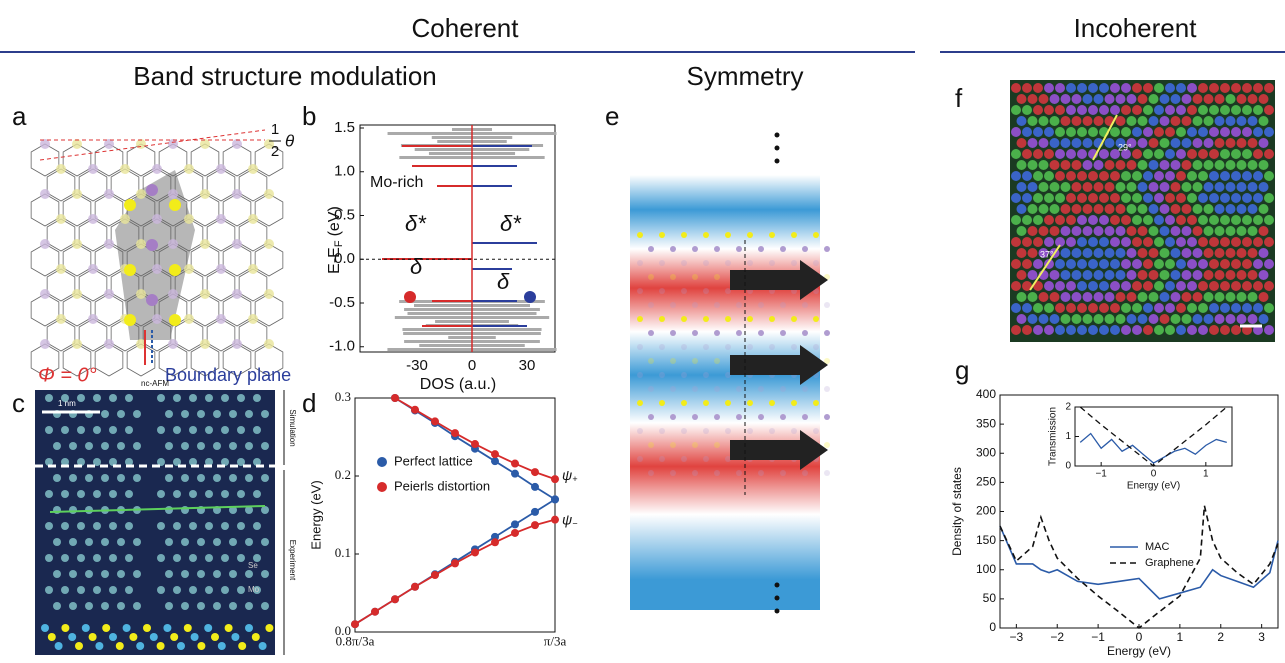 The height and width of the screenshot is (663, 1285). What do you see at coordinates (109, 294) in the screenshot?
I see `atom` at bounding box center [109, 294].